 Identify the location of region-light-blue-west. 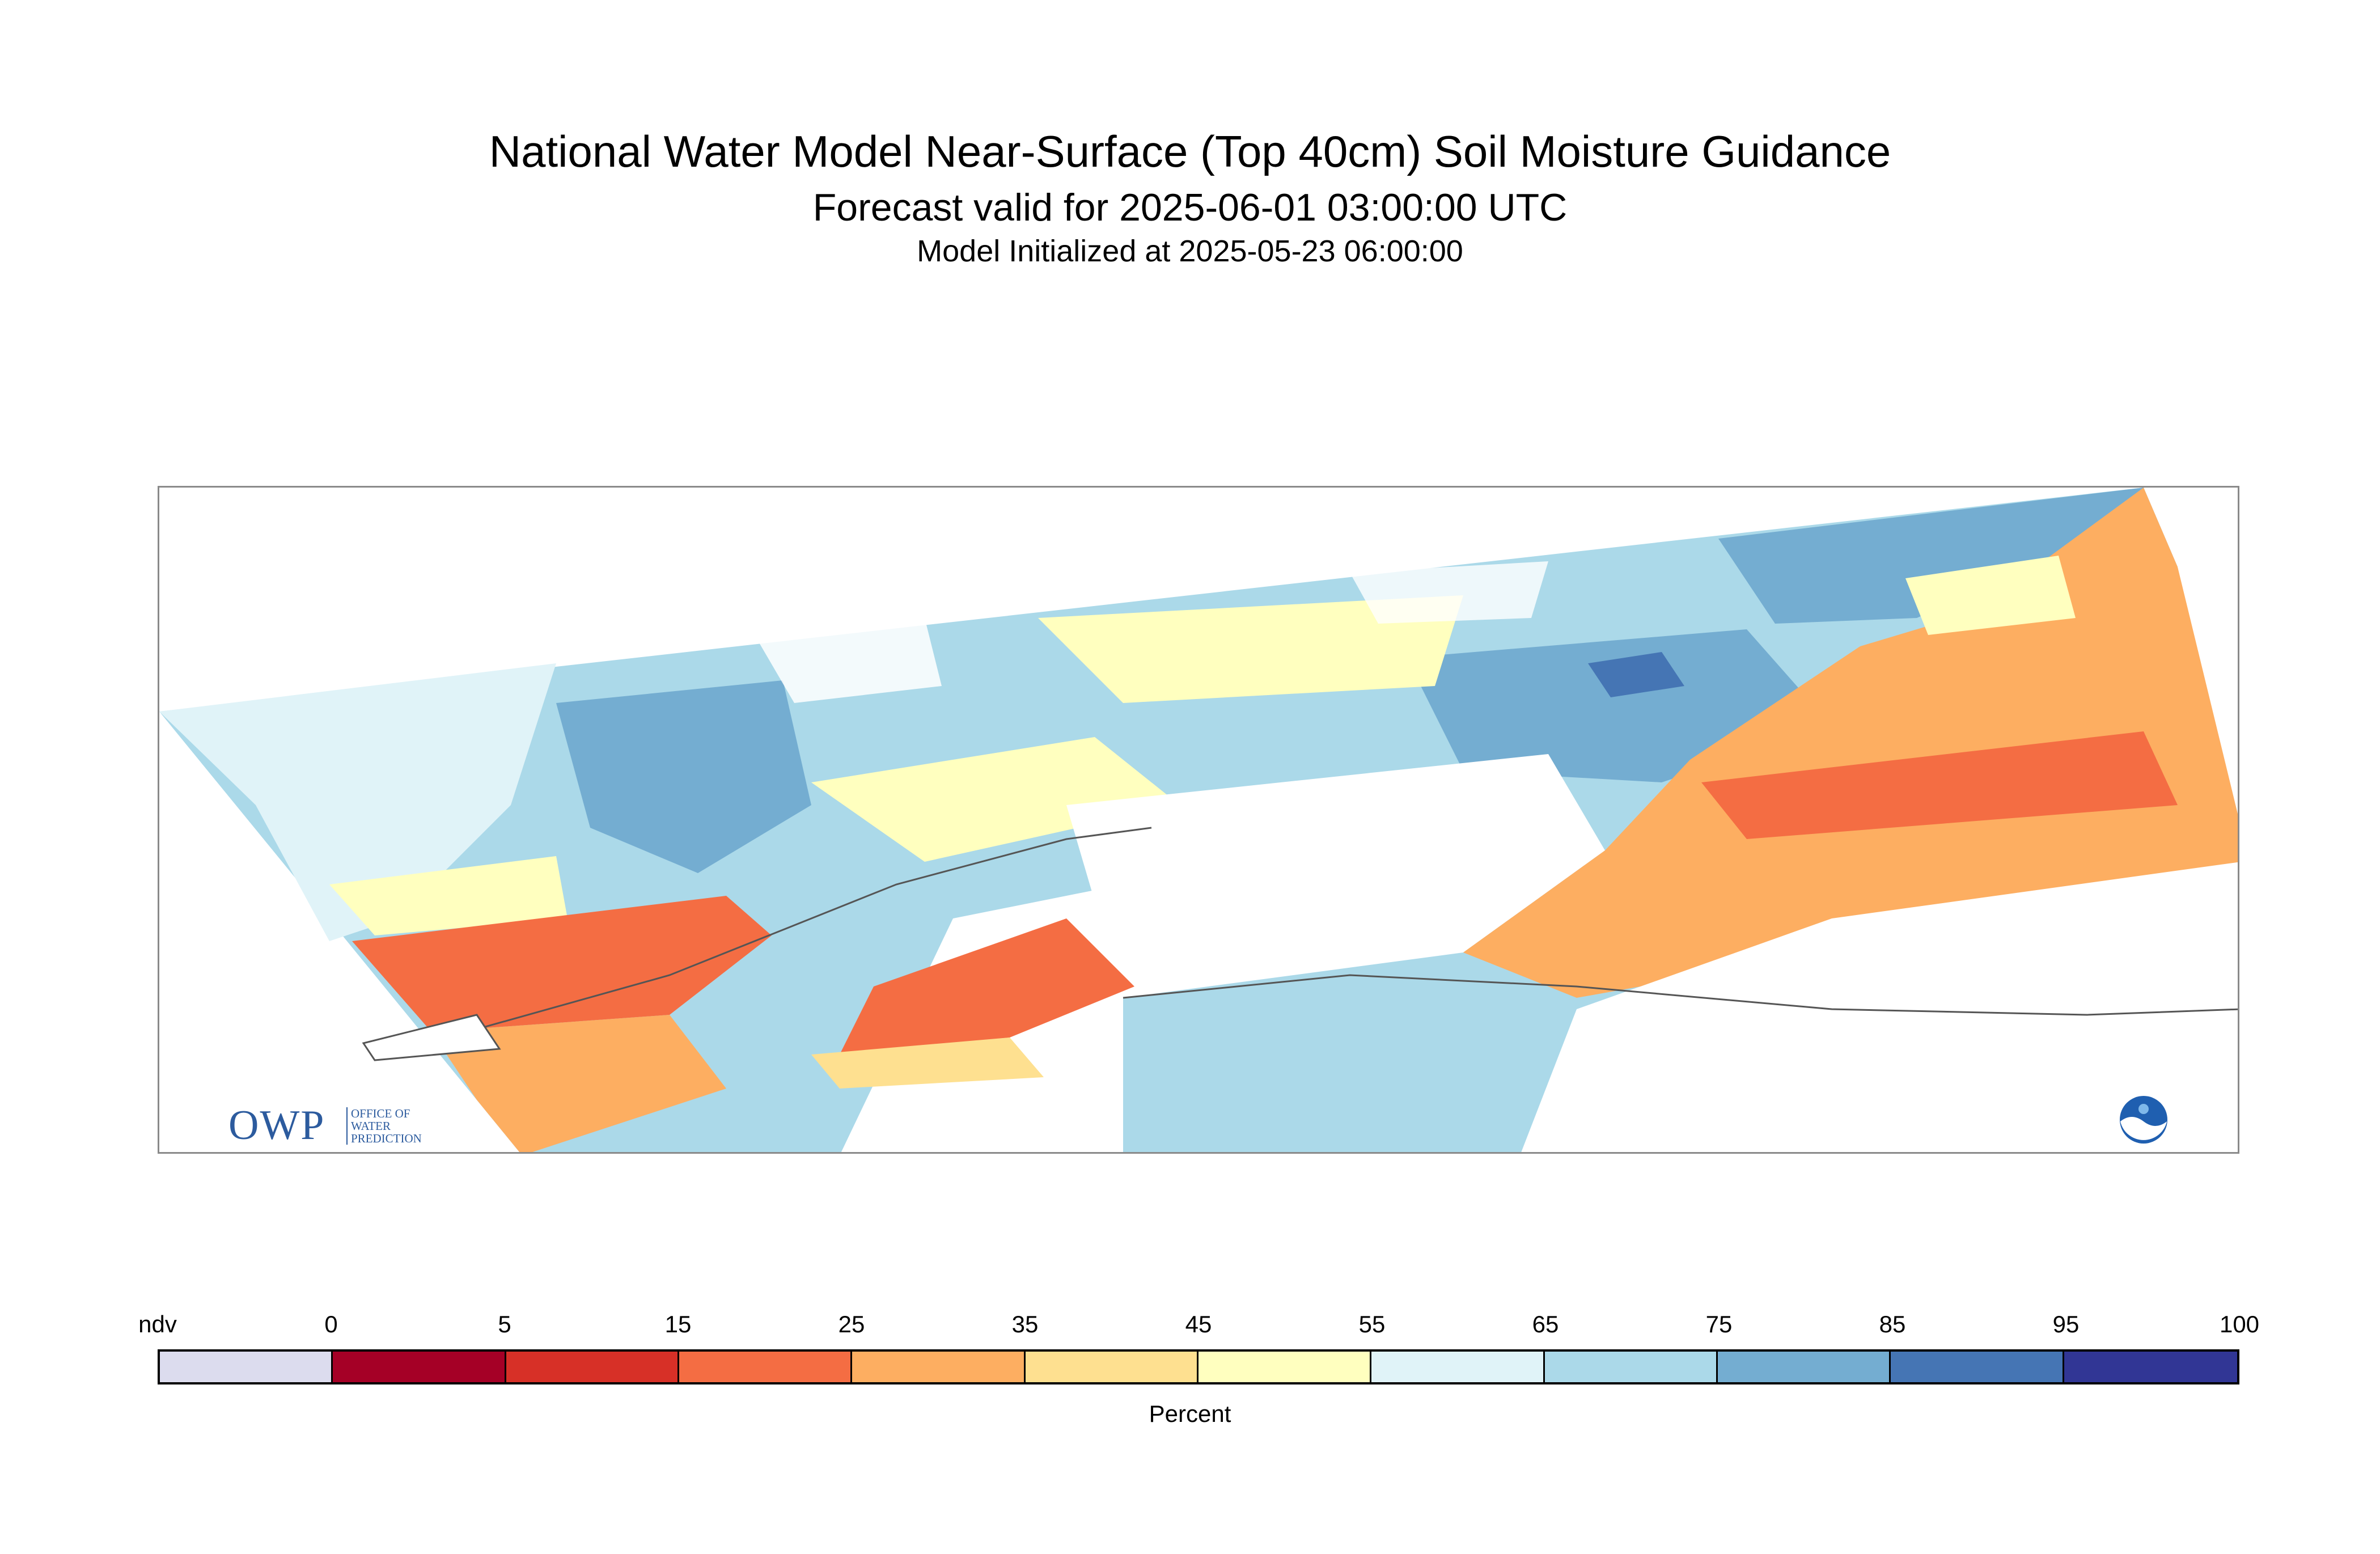
(357, 802).